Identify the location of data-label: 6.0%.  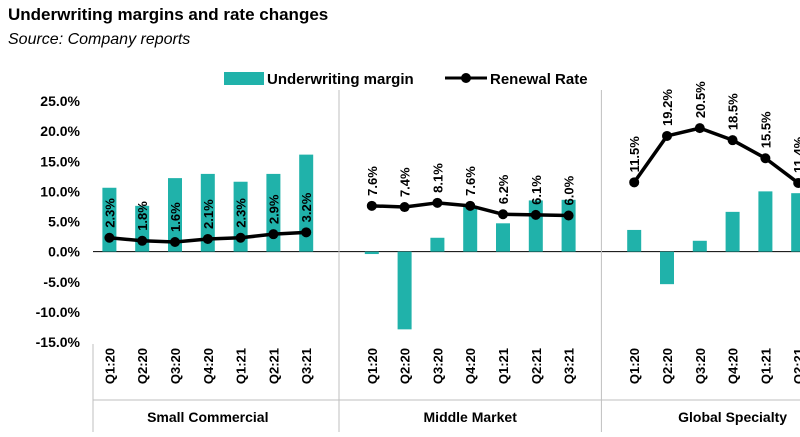
(569, 190).